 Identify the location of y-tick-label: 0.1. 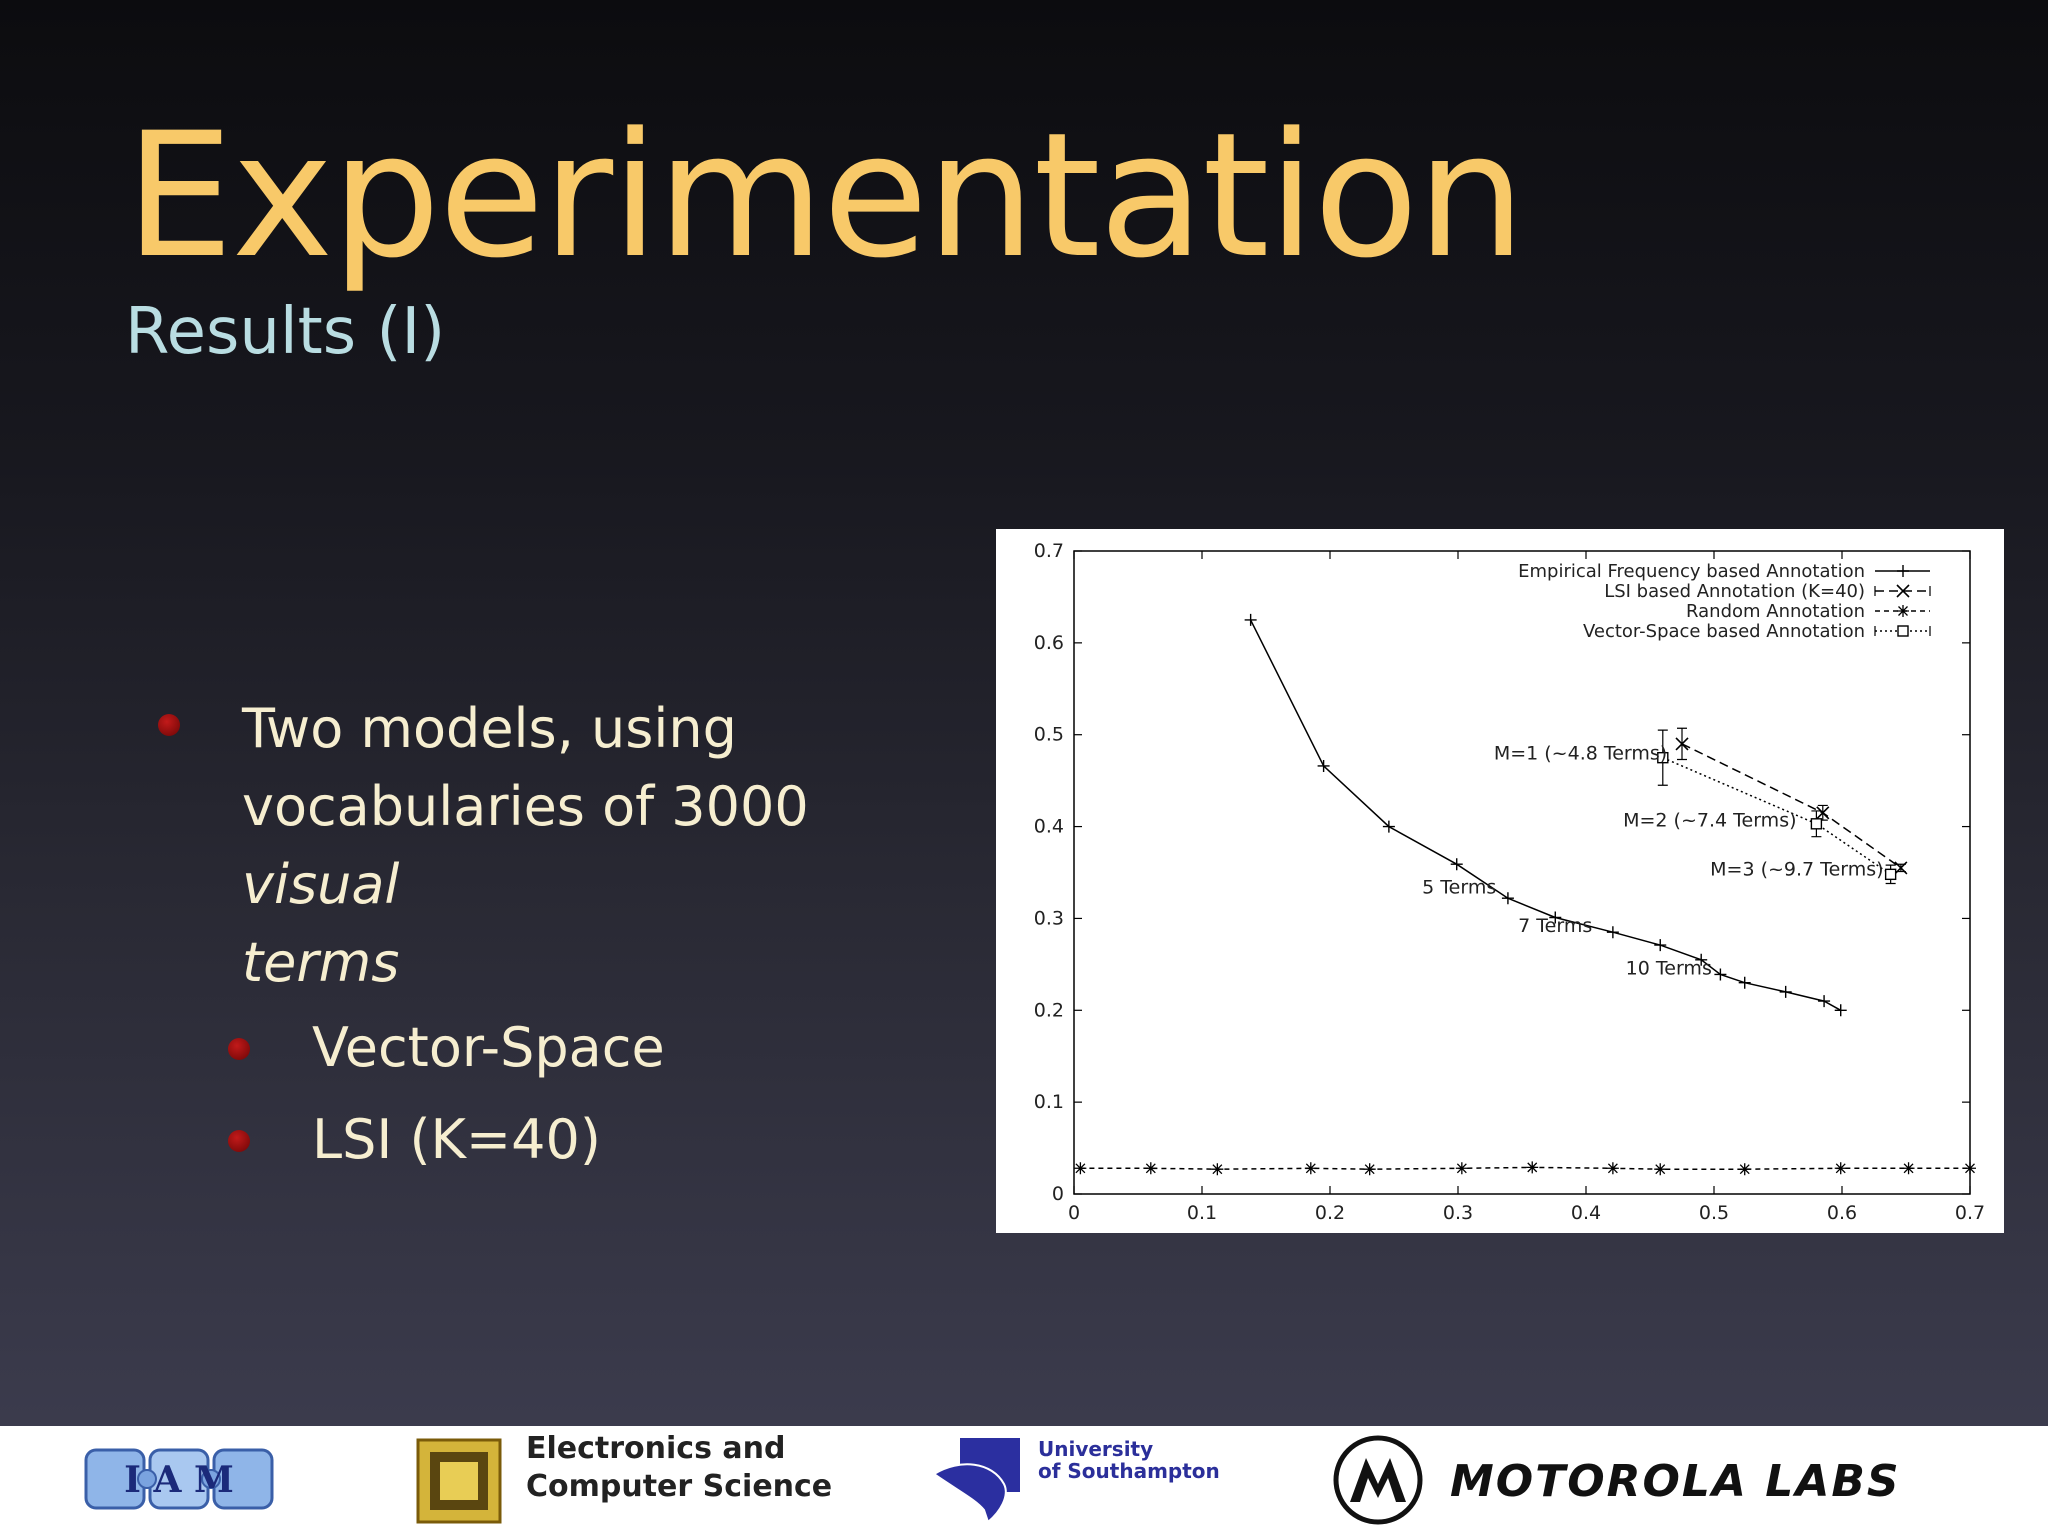
(1049, 1102).